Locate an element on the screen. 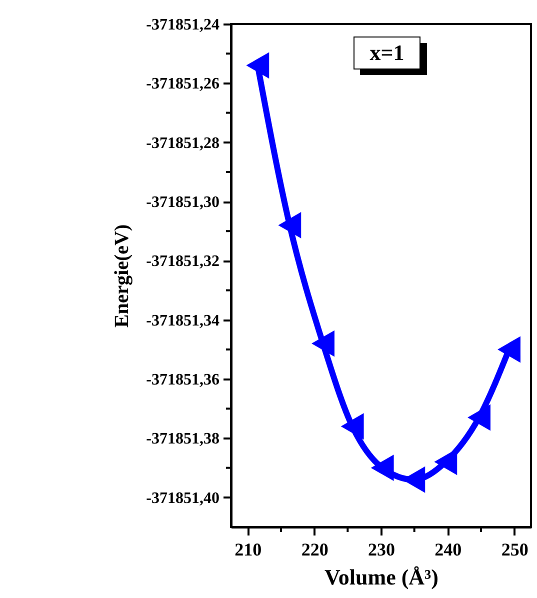  y-axis-title: Energie(eV) is located at coordinates (122, 276).